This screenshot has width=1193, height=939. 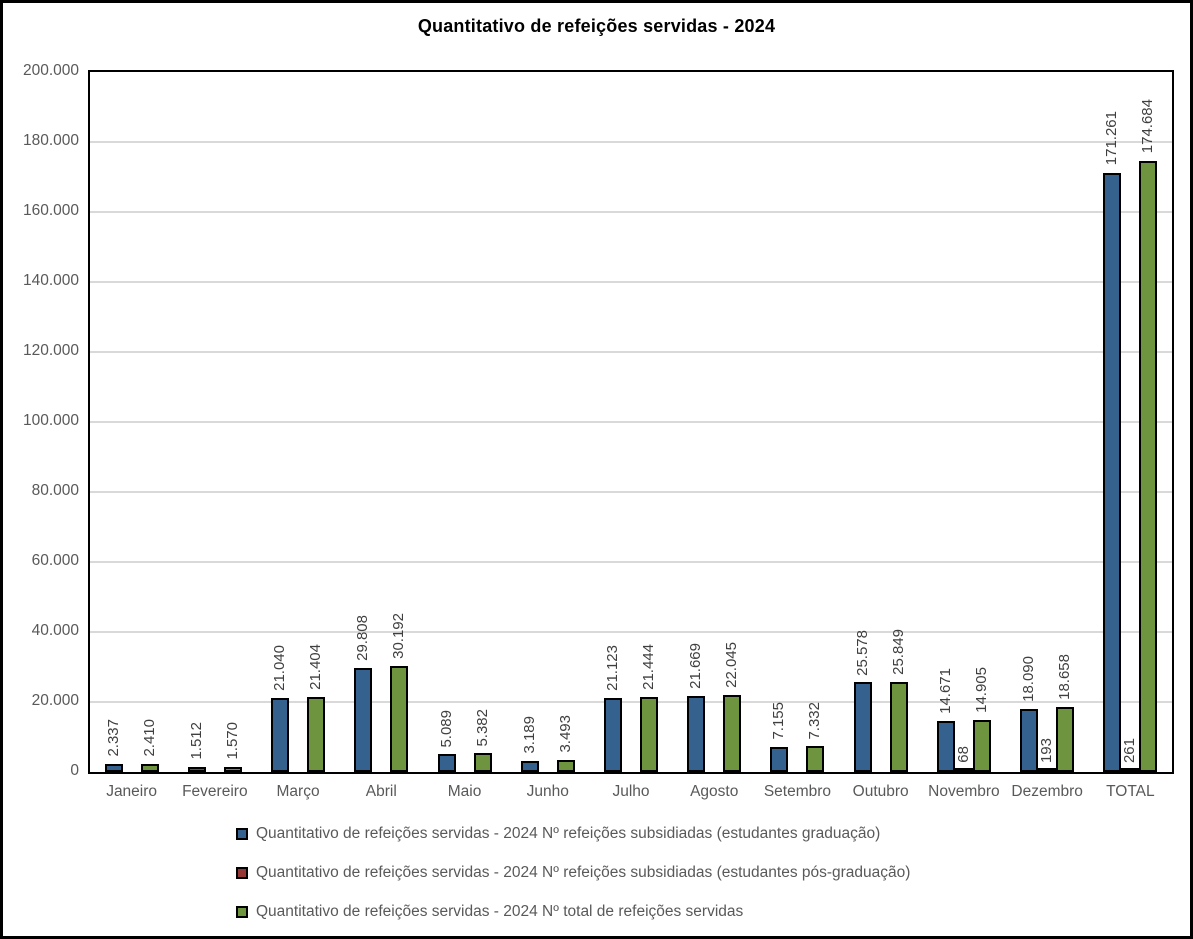 What do you see at coordinates (963, 770) in the screenshot?
I see `bar-series2-novembro` at bounding box center [963, 770].